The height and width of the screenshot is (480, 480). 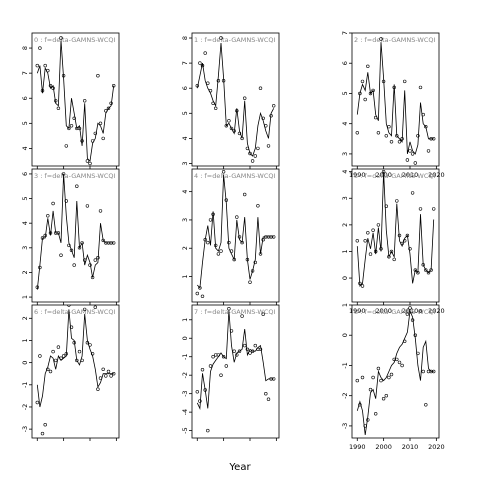 What do you see at coordinates (25, 198) in the screenshot?
I see `y-tick-label: 5` at bounding box center [25, 198].